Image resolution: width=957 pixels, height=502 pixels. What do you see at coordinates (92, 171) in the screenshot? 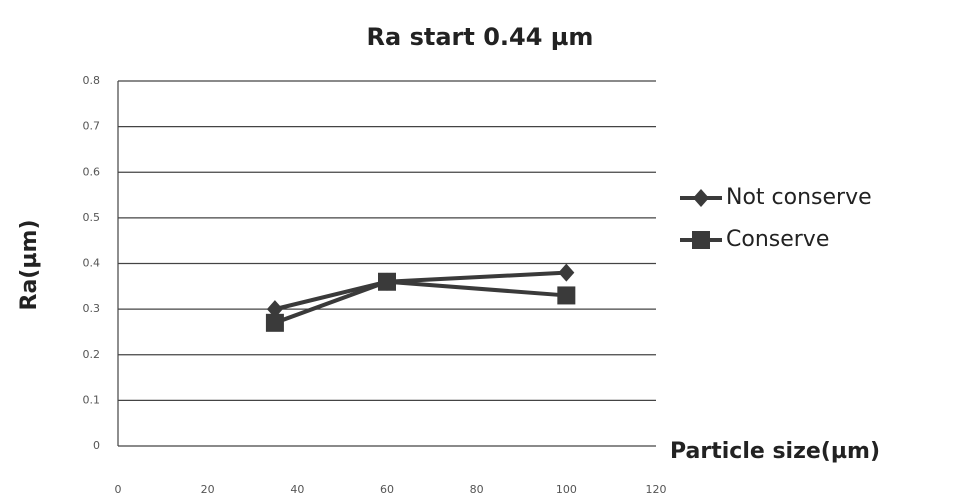
I see `y-tick-label: 0.6` at bounding box center [92, 171].